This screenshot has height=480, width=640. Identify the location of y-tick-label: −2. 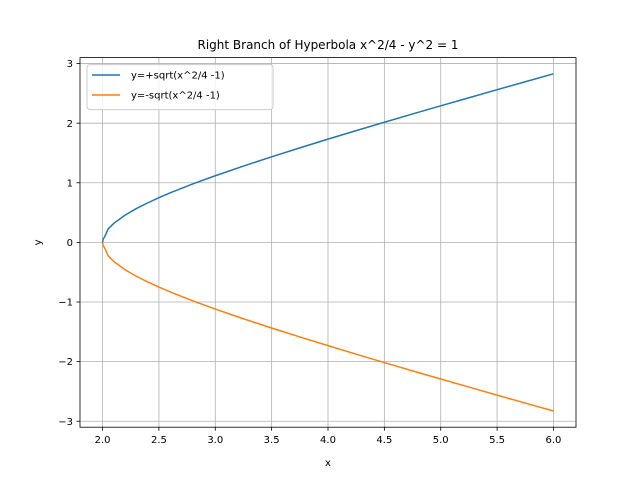
(65, 362).